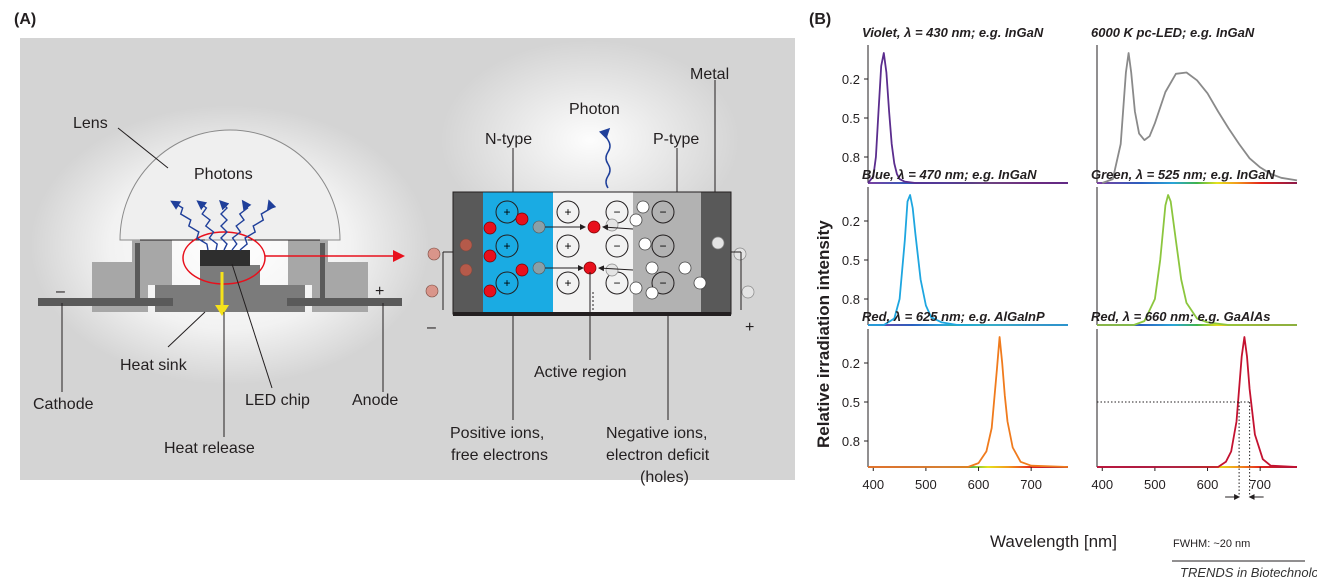 Image resolution: width=1317 pixels, height=583 pixels. What do you see at coordinates (468, 253) in the screenshot?
I see `metal-left` at bounding box center [468, 253].